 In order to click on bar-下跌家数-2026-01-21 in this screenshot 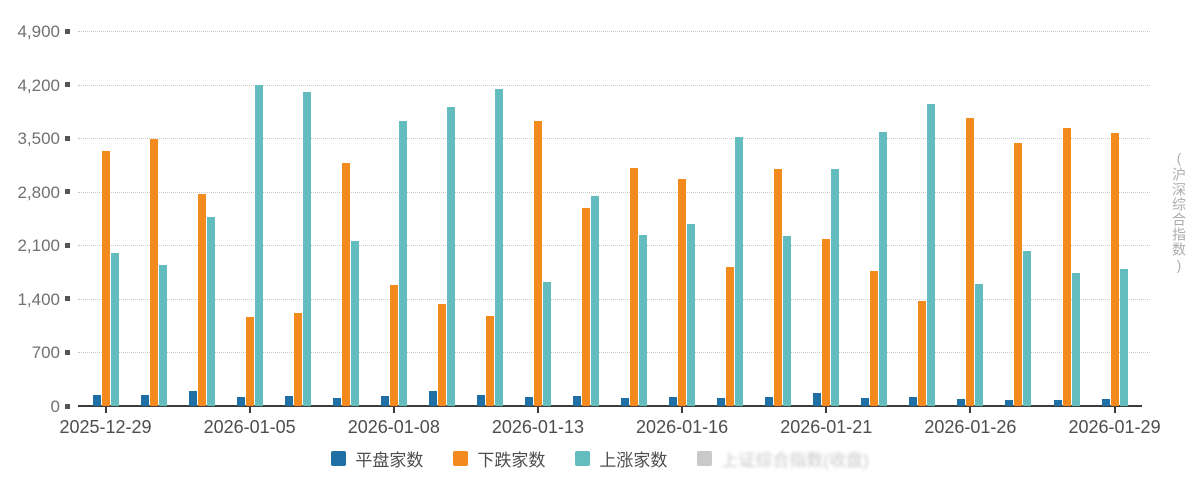, I will do `click(826, 322)`.